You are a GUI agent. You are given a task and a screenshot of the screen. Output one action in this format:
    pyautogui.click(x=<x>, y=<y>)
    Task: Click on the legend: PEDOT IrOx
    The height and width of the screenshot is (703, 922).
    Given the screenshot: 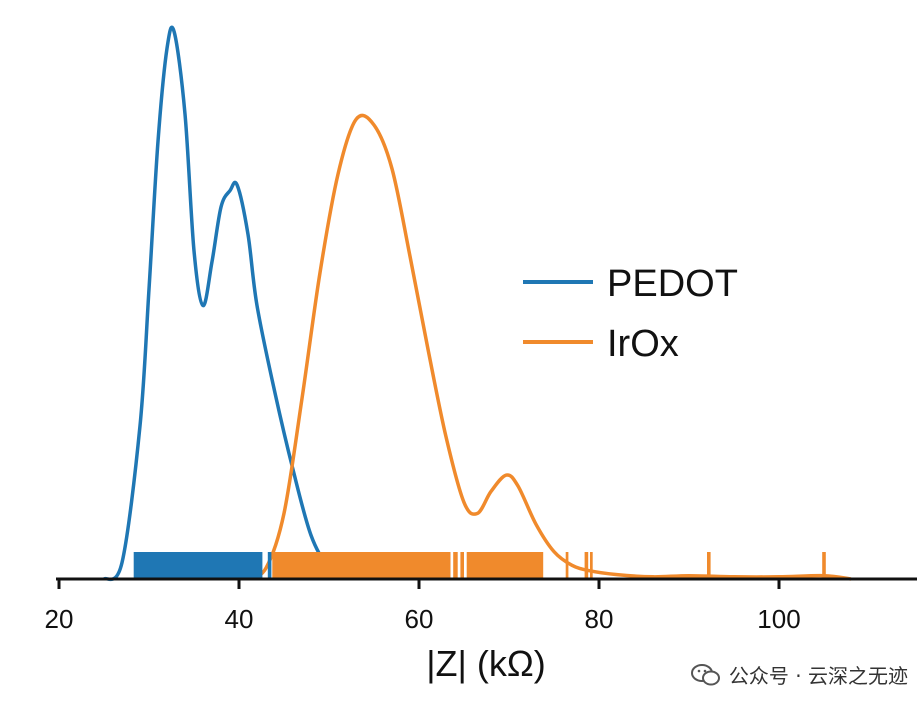 What is the action you would take?
    pyautogui.click(x=630, y=314)
    